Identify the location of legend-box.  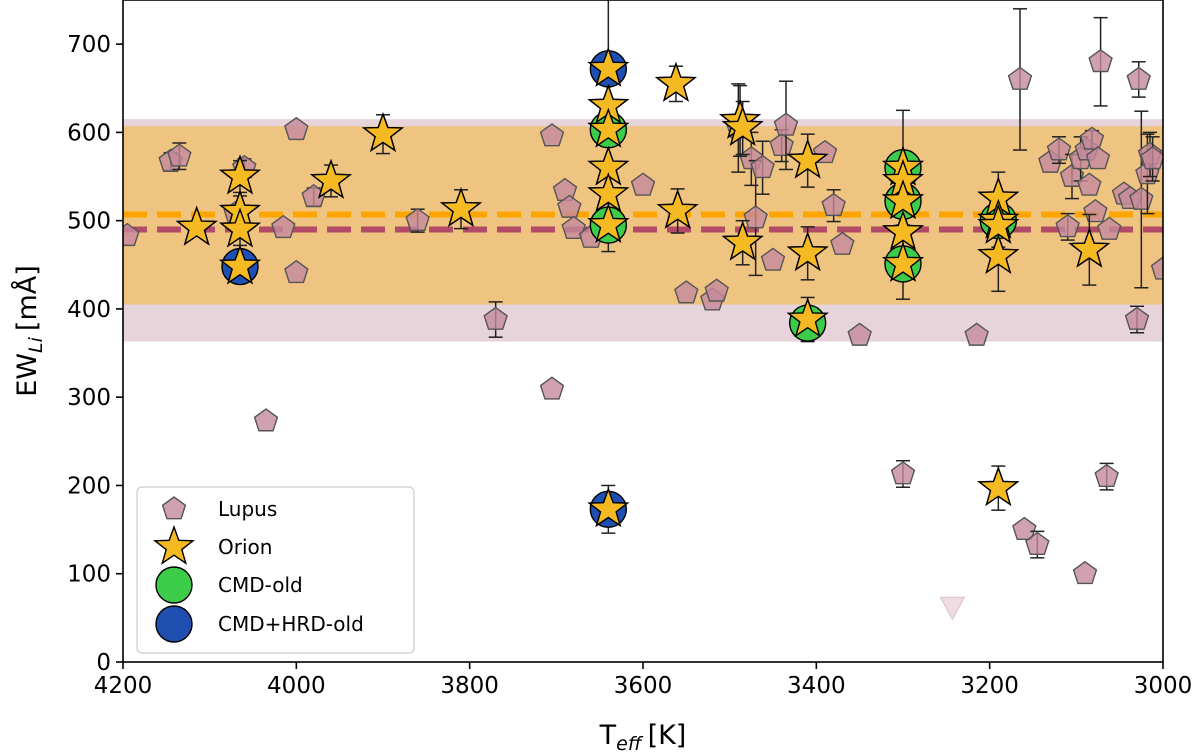
(275, 570).